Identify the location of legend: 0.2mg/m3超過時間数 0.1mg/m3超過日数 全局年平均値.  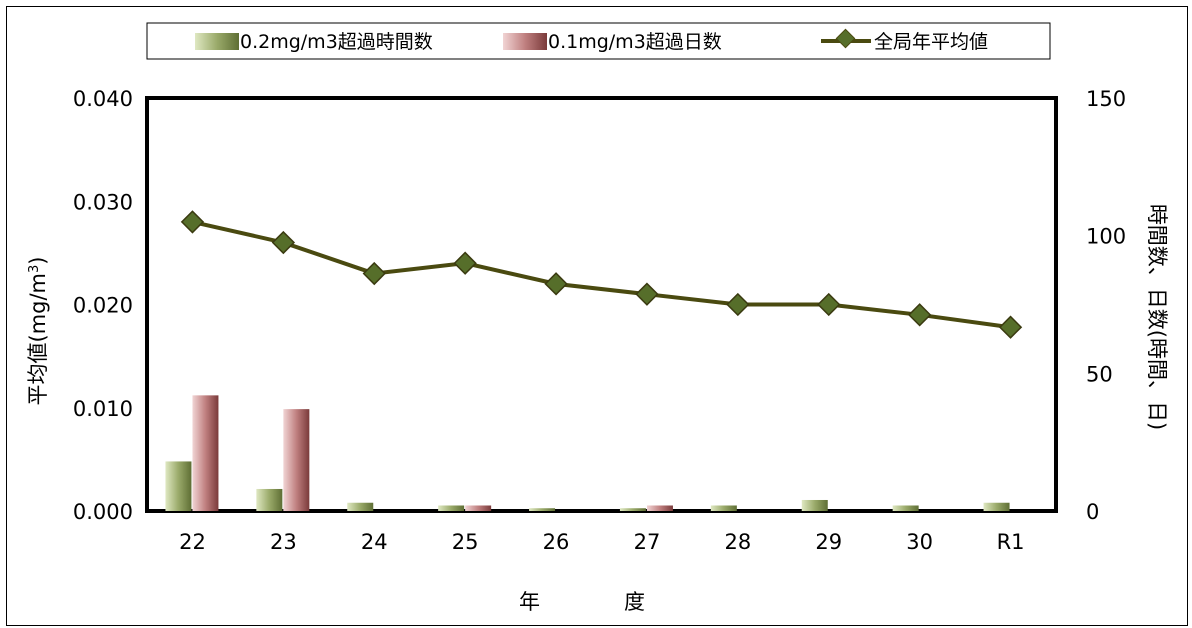
(598, 41).